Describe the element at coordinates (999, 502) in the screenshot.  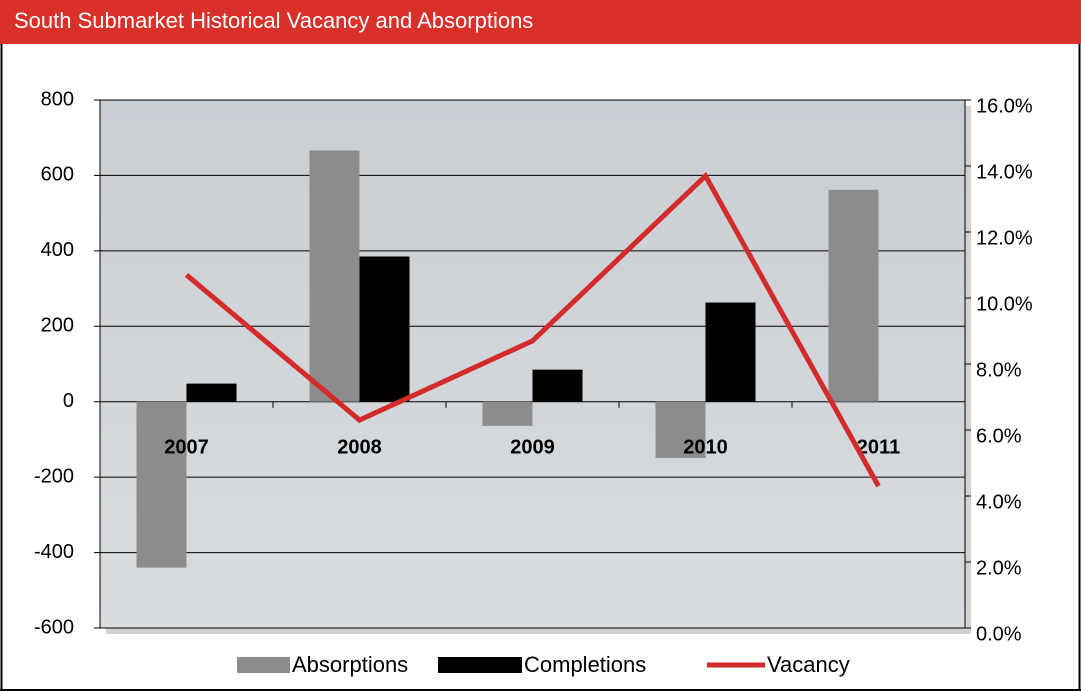
I see `y2-tick-label: 4.0%` at that location.